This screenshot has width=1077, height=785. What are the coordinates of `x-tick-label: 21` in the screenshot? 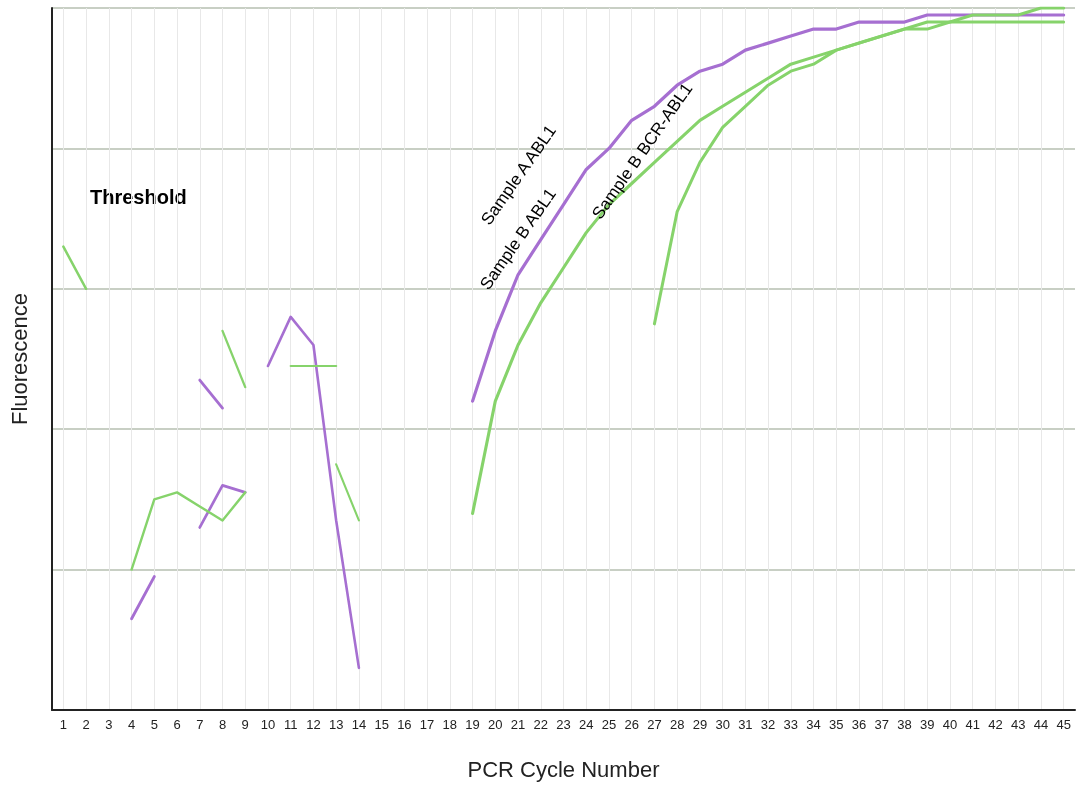 It's located at (518, 724).